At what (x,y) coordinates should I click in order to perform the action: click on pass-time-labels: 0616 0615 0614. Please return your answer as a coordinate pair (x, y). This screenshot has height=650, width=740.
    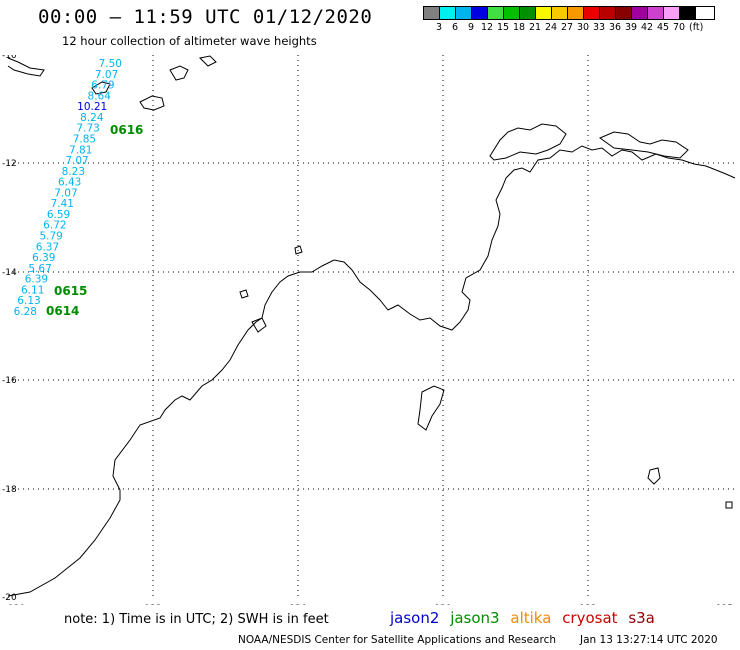
    Looking at the image, I should click on (94, 220).